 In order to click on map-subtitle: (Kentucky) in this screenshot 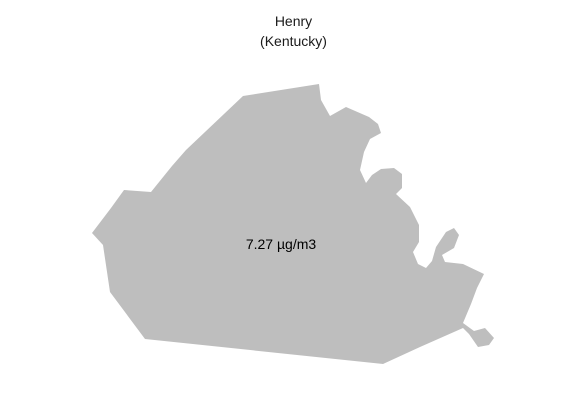, I will do `click(293, 41)`.